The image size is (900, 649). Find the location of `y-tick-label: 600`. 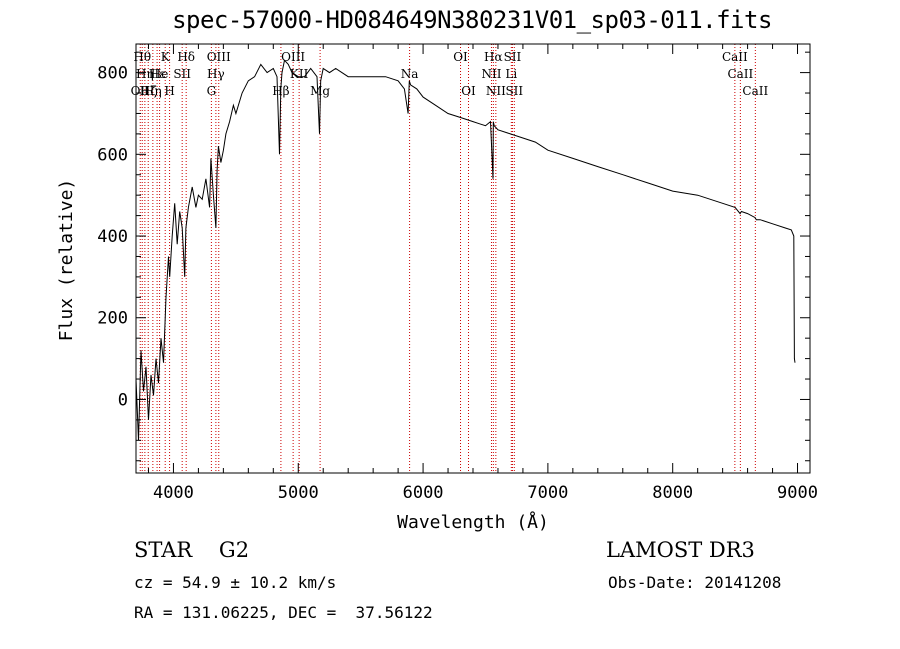

y-tick-label: 600 is located at coordinates (112, 155).